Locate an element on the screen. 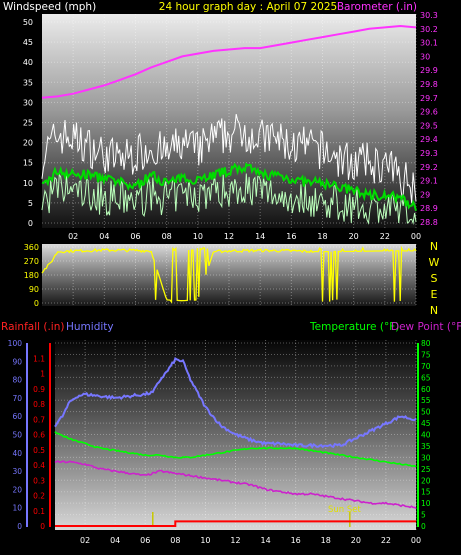 The height and width of the screenshot is (555, 461). rain-y-tick-label: 1 is located at coordinates (42, 374).